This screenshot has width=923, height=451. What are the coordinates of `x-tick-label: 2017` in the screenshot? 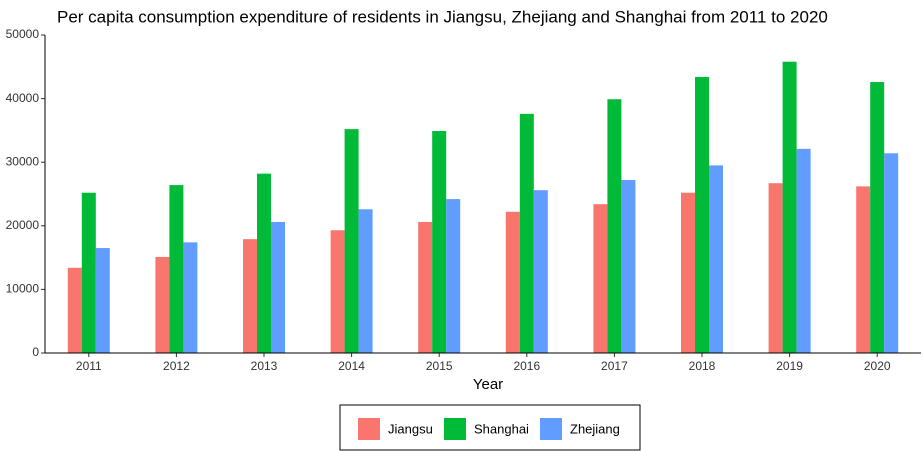 It's located at (614, 366).